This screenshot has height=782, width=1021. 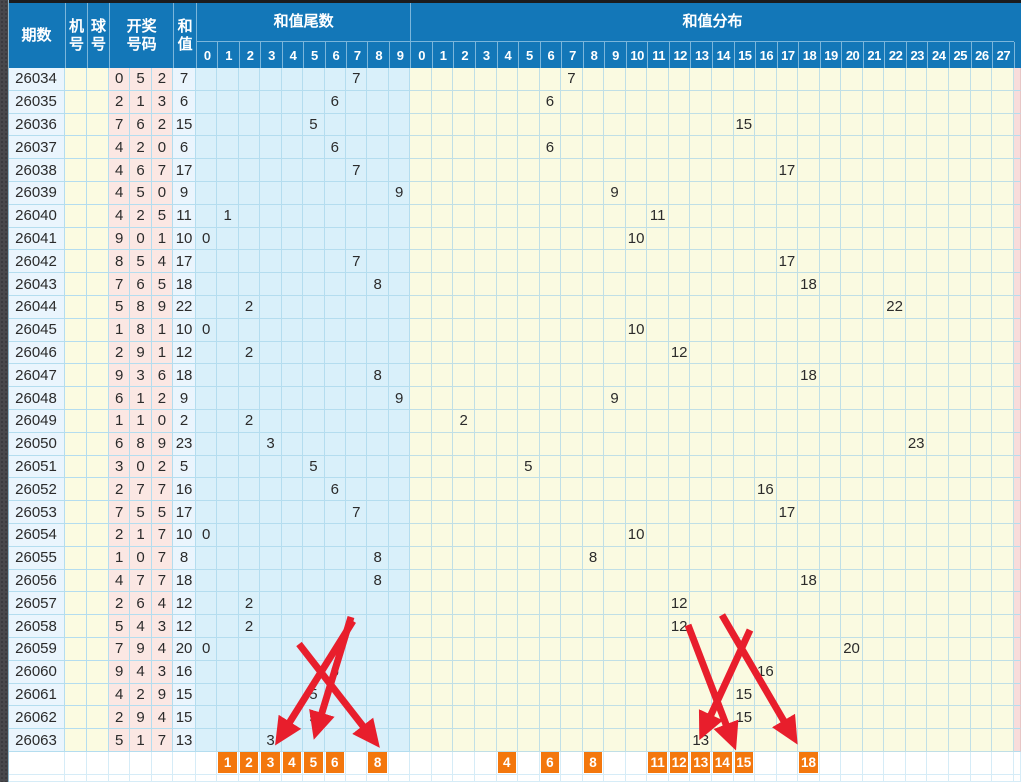 I want to click on sum-dist-cell: 20, so click(x=852, y=649).